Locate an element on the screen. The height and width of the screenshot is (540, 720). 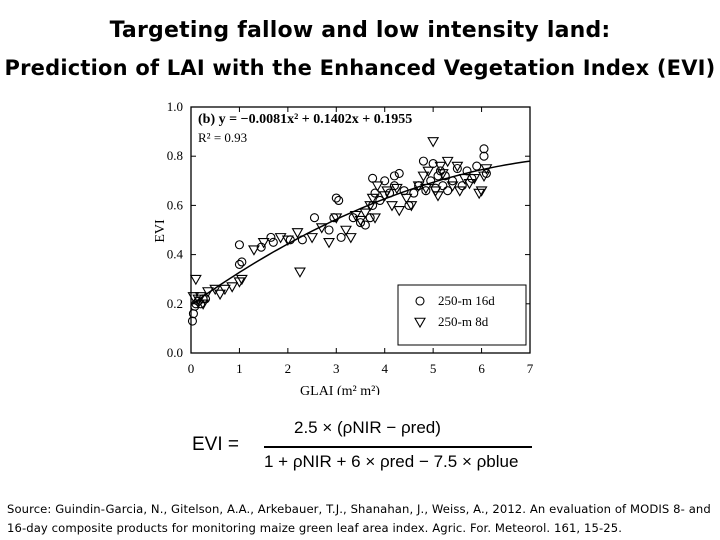
fraction-bar is located at coordinates (398, 447).